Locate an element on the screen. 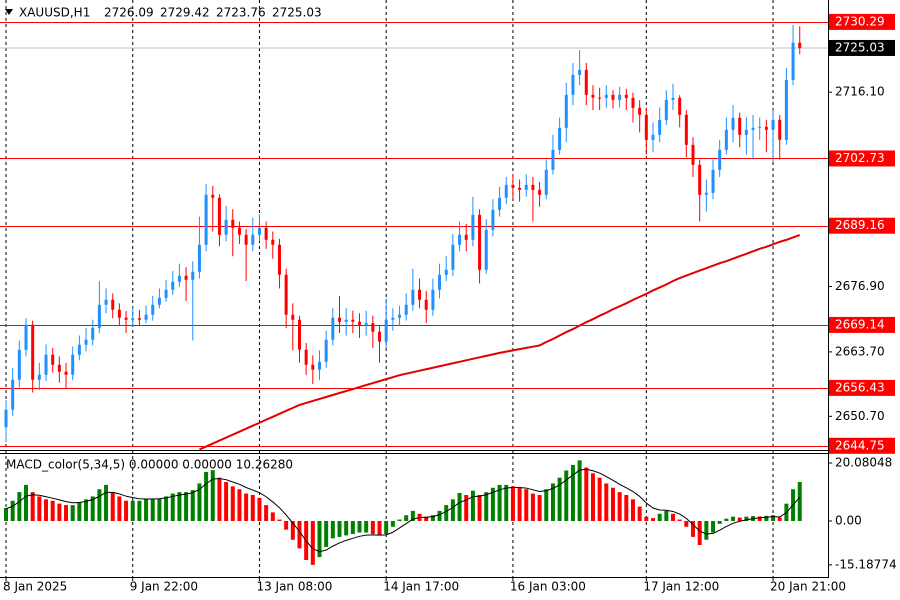  x-tick-label: 9 Jan 22:00 is located at coordinates (164, 587).